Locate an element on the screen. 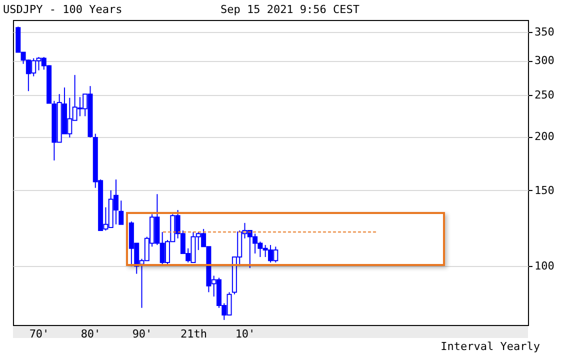 This screenshot has width=570, height=356. x-tick-label: 90' is located at coordinates (142, 334).